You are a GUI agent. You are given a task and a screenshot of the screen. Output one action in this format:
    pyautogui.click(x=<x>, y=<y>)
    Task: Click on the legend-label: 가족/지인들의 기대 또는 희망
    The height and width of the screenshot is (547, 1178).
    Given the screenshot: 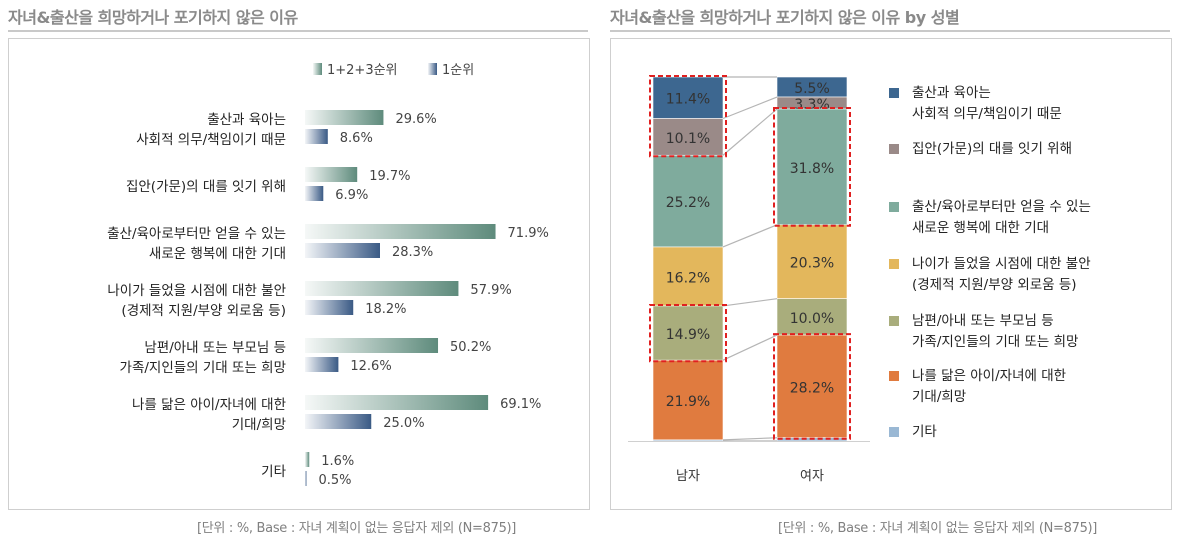 What is the action you would take?
    pyautogui.click(x=995, y=342)
    